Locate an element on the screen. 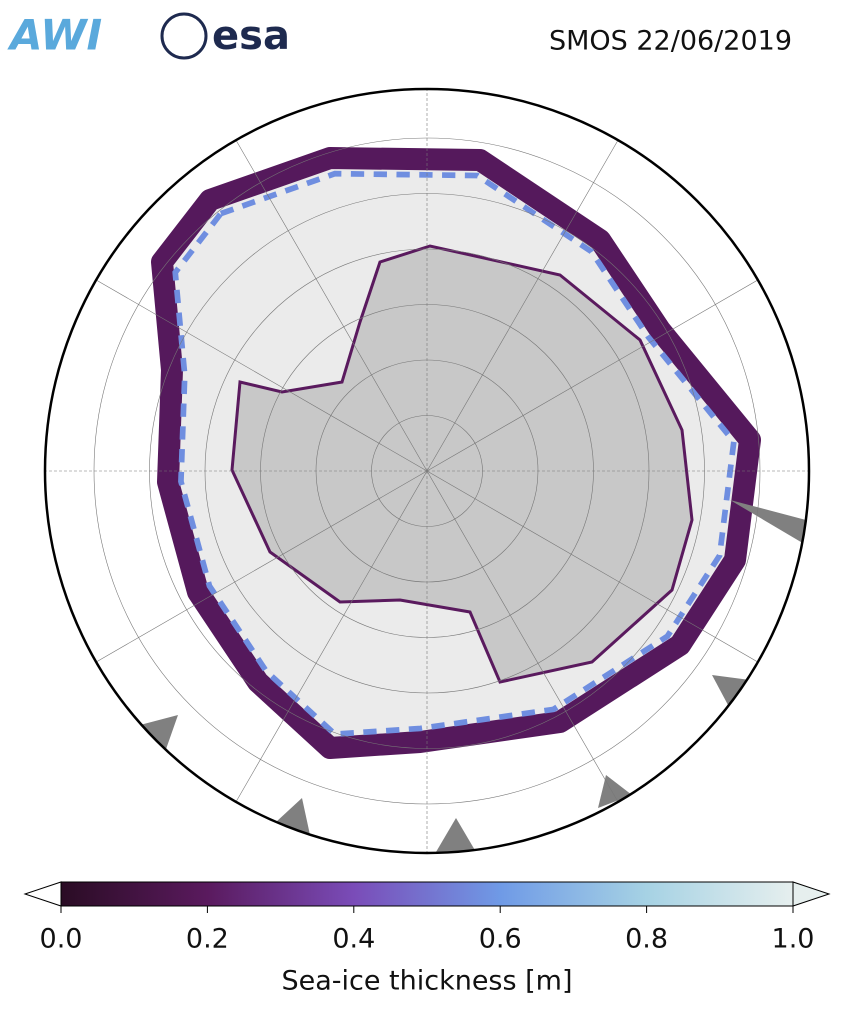 This screenshot has width=854, height=1026. colorbar-tick-label: 1.0 is located at coordinates (793, 939).